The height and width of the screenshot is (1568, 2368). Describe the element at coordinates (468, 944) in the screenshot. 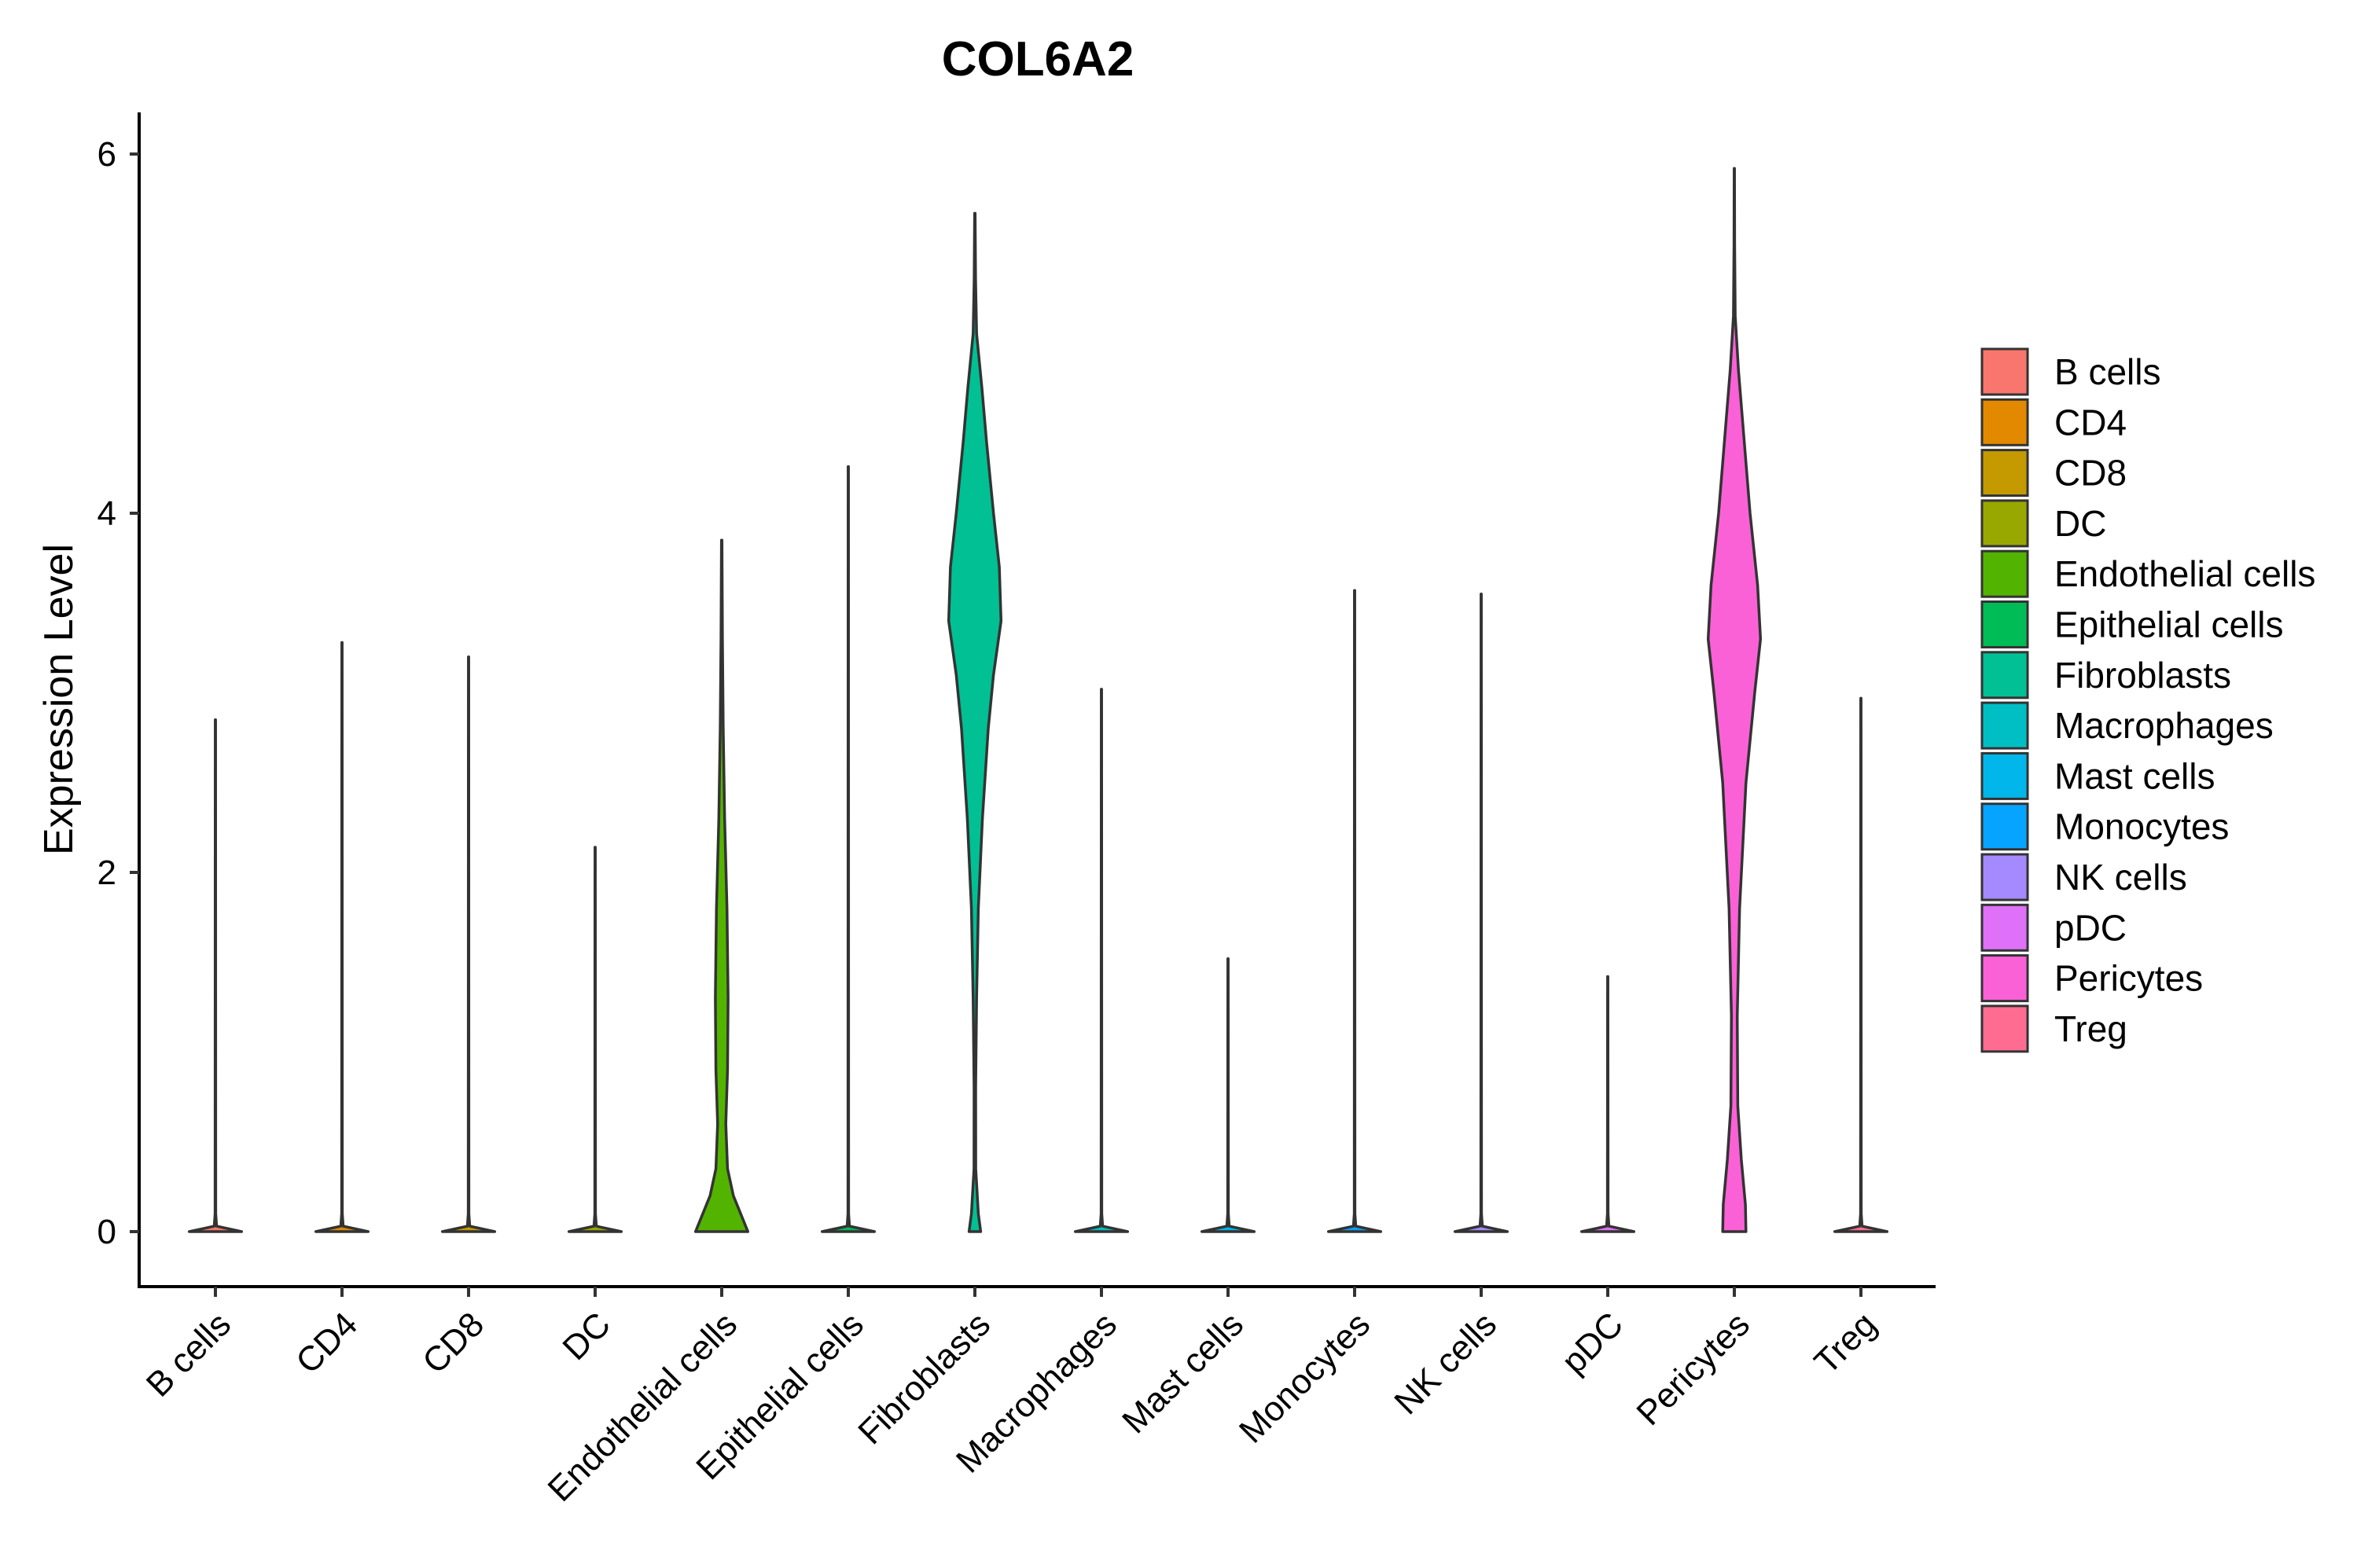

I see `violin-cd8` at that location.